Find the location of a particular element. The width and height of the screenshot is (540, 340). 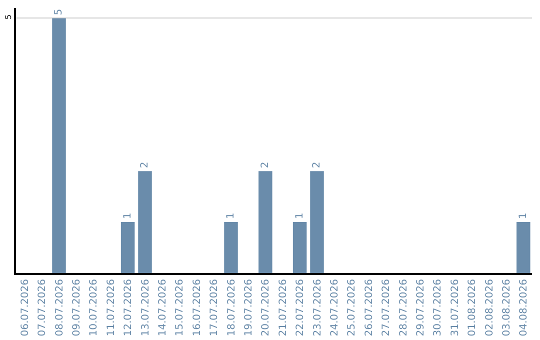

x-tick-label: 11.07.2026 is located at coordinates (111, 307).